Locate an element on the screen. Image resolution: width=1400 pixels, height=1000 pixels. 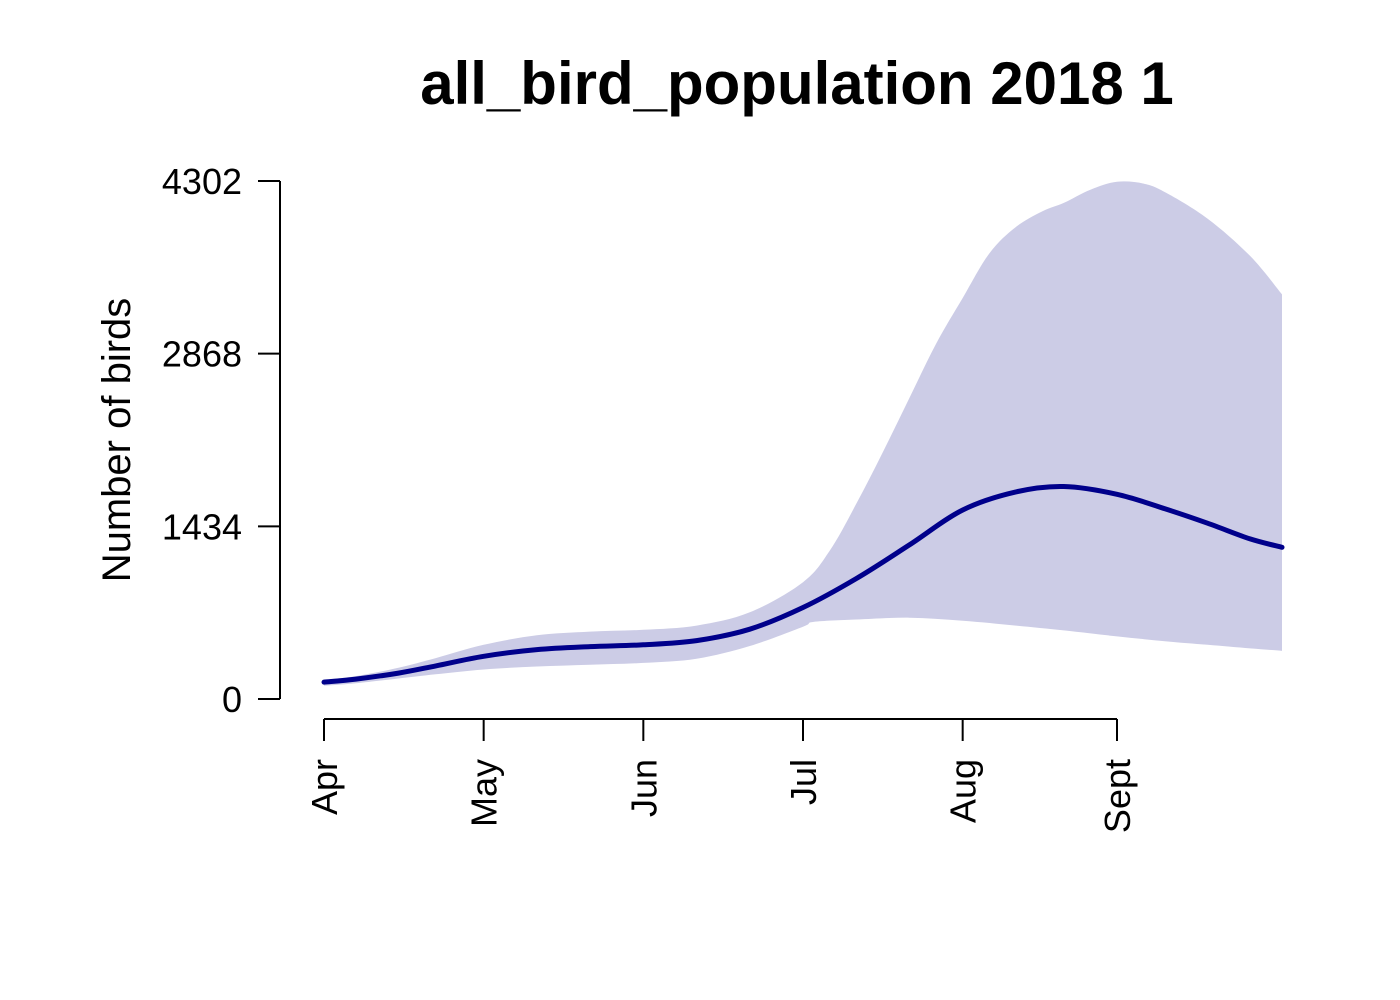
y-tick-label: 4302 is located at coordinates (202, 181).